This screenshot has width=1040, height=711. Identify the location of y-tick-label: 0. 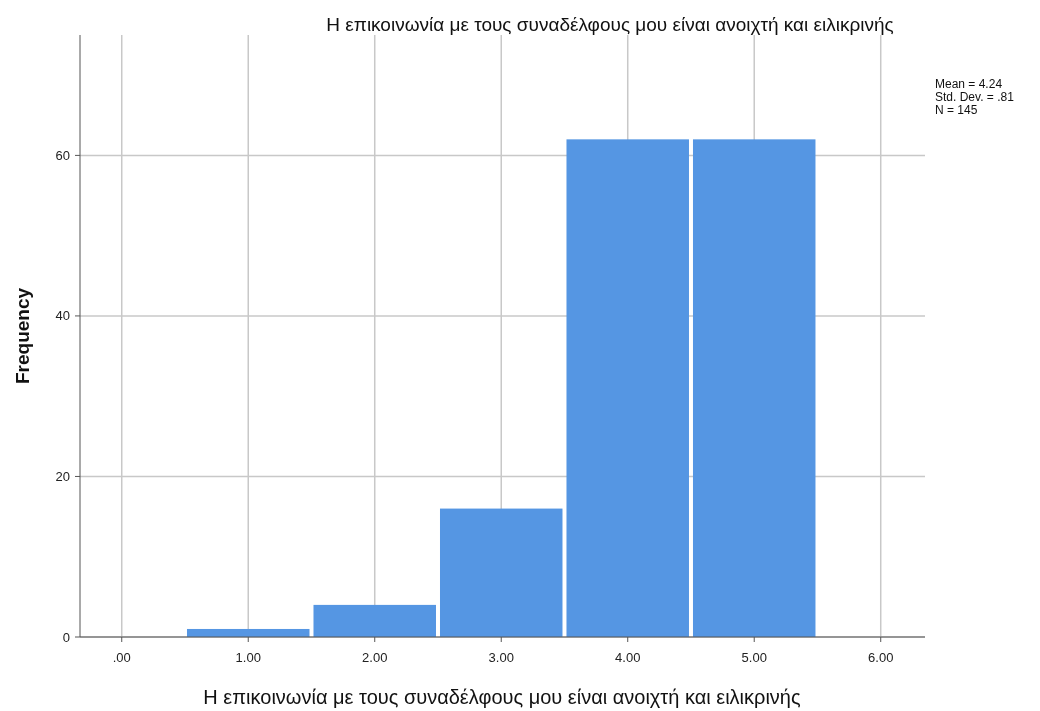
(66, 637).